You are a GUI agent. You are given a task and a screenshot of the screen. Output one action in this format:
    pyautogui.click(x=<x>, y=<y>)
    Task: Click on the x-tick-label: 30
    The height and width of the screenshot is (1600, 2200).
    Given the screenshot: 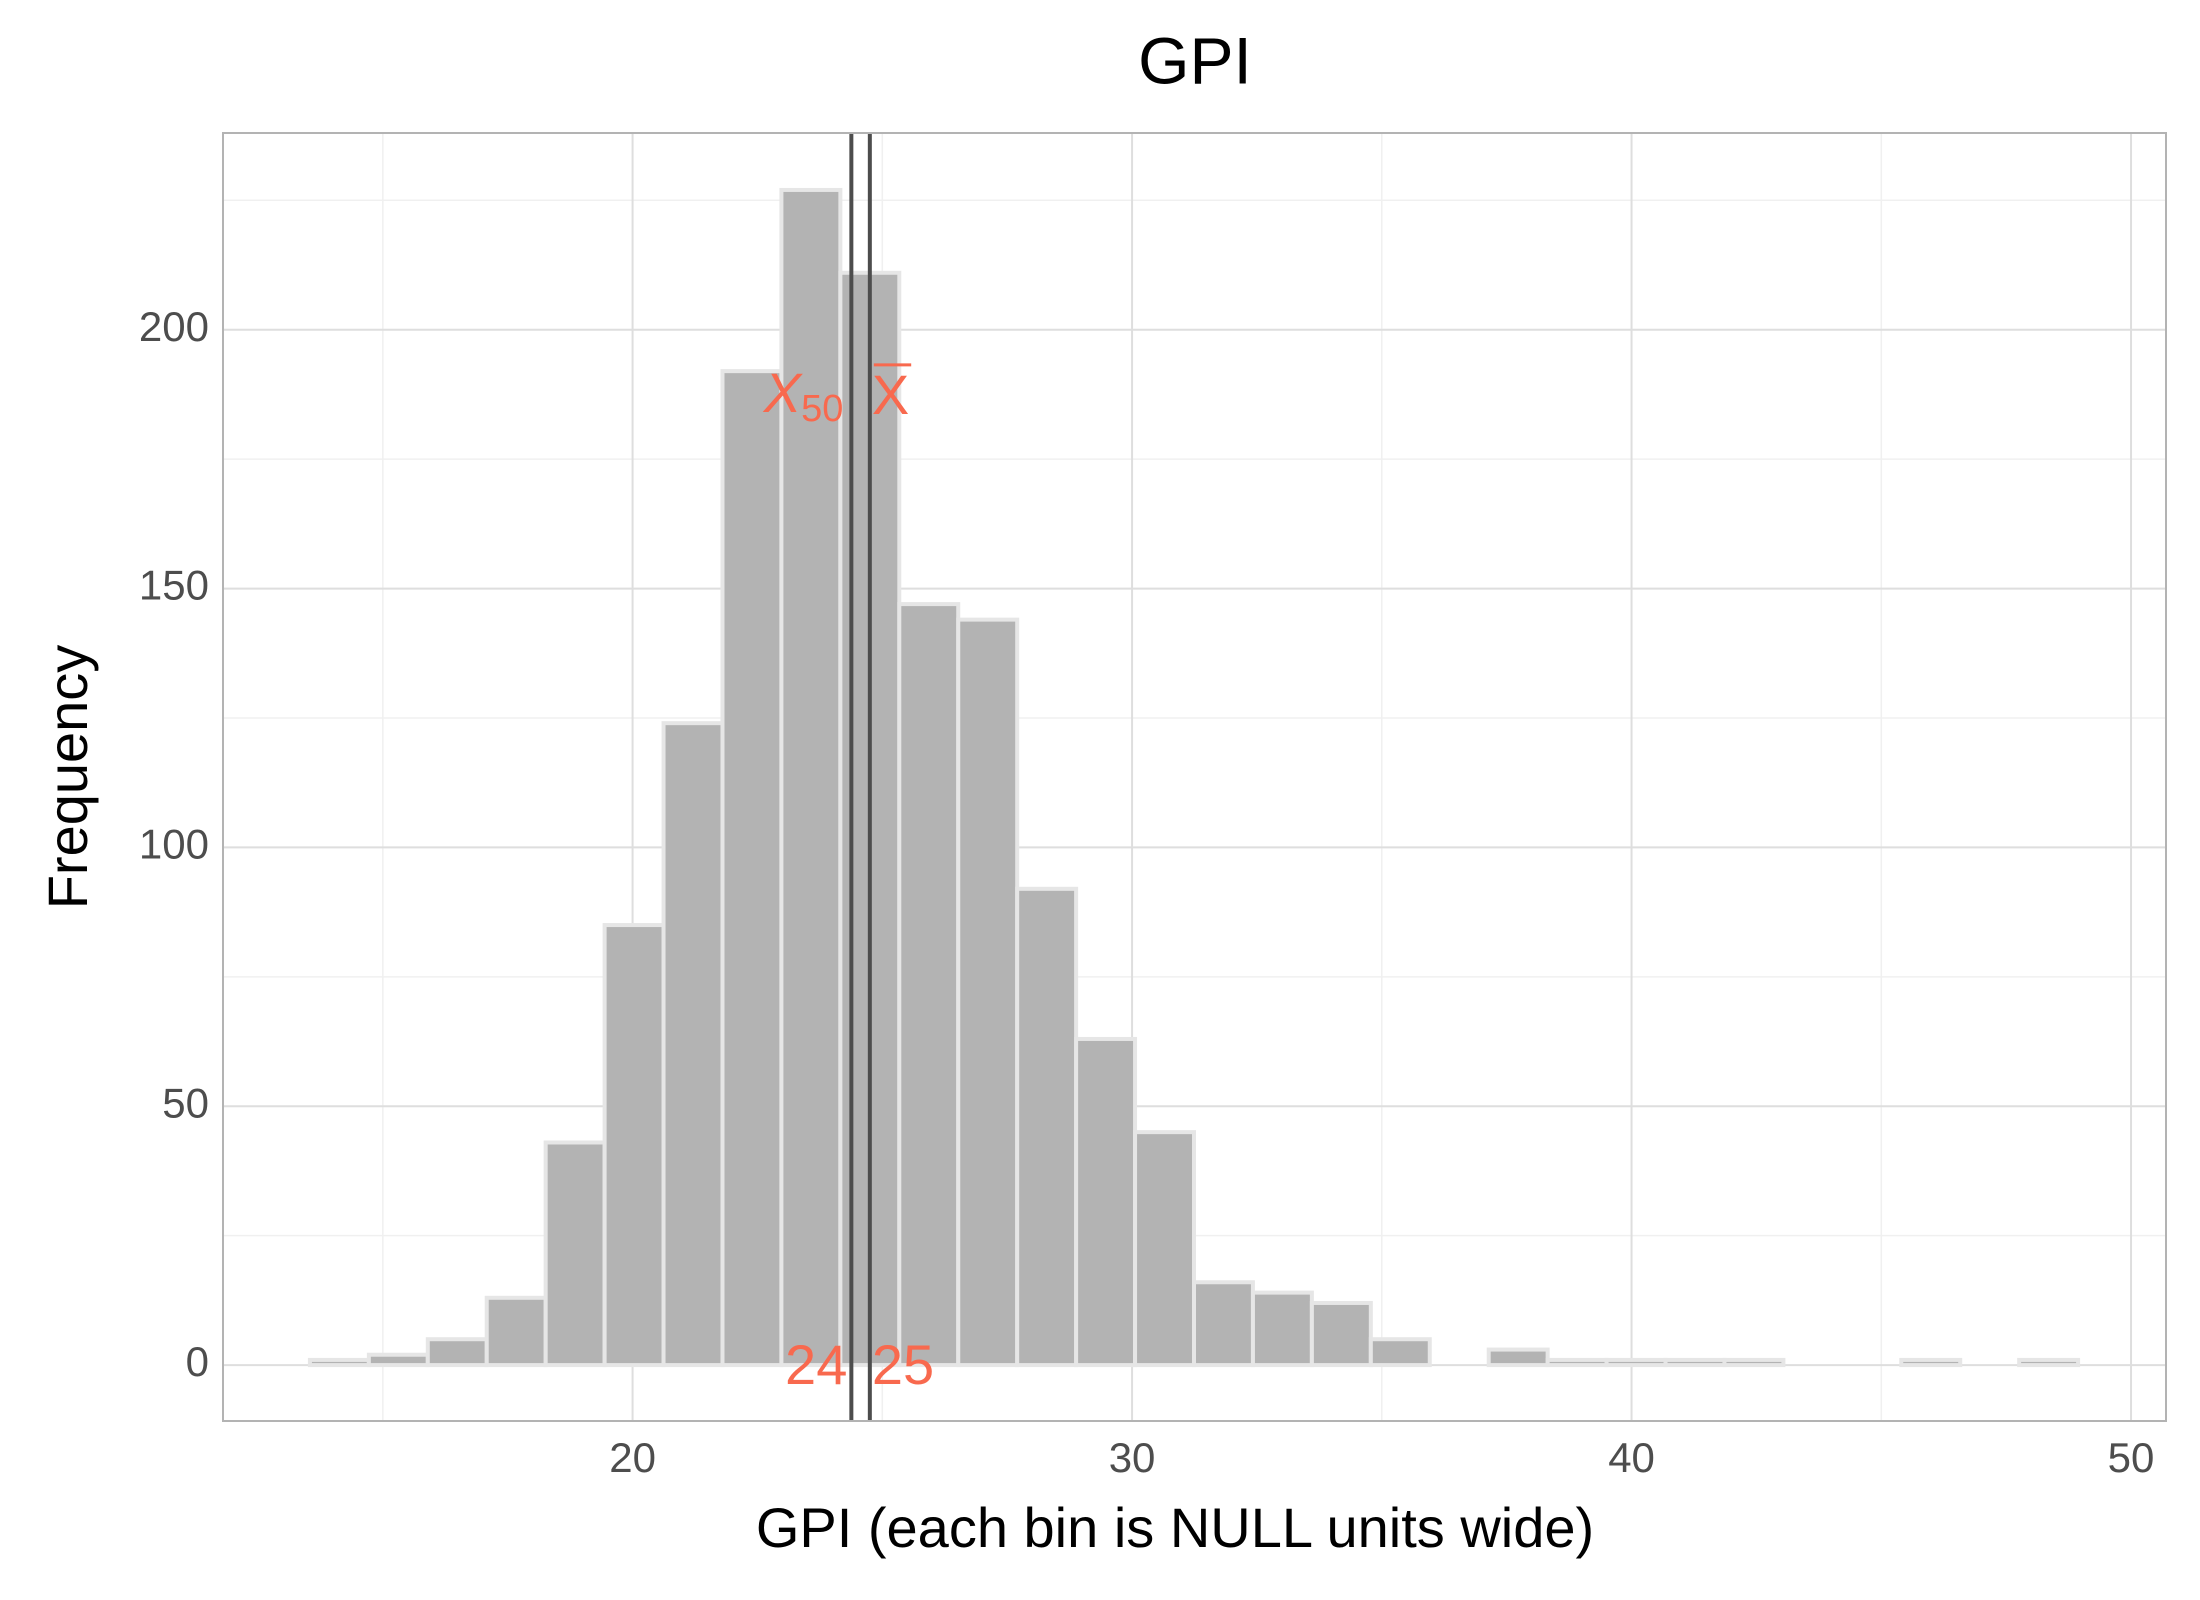 What is the action you would take?
    pyautogui.click(x=1132, y=1457)
    